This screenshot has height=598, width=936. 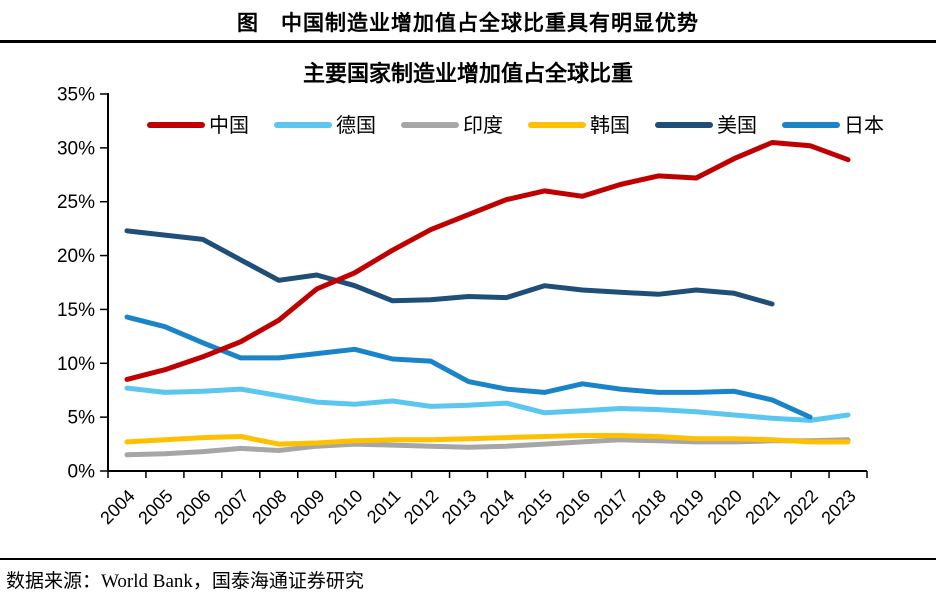 I want to click on x-tick-label: 2008, so click(x=269, y=507).